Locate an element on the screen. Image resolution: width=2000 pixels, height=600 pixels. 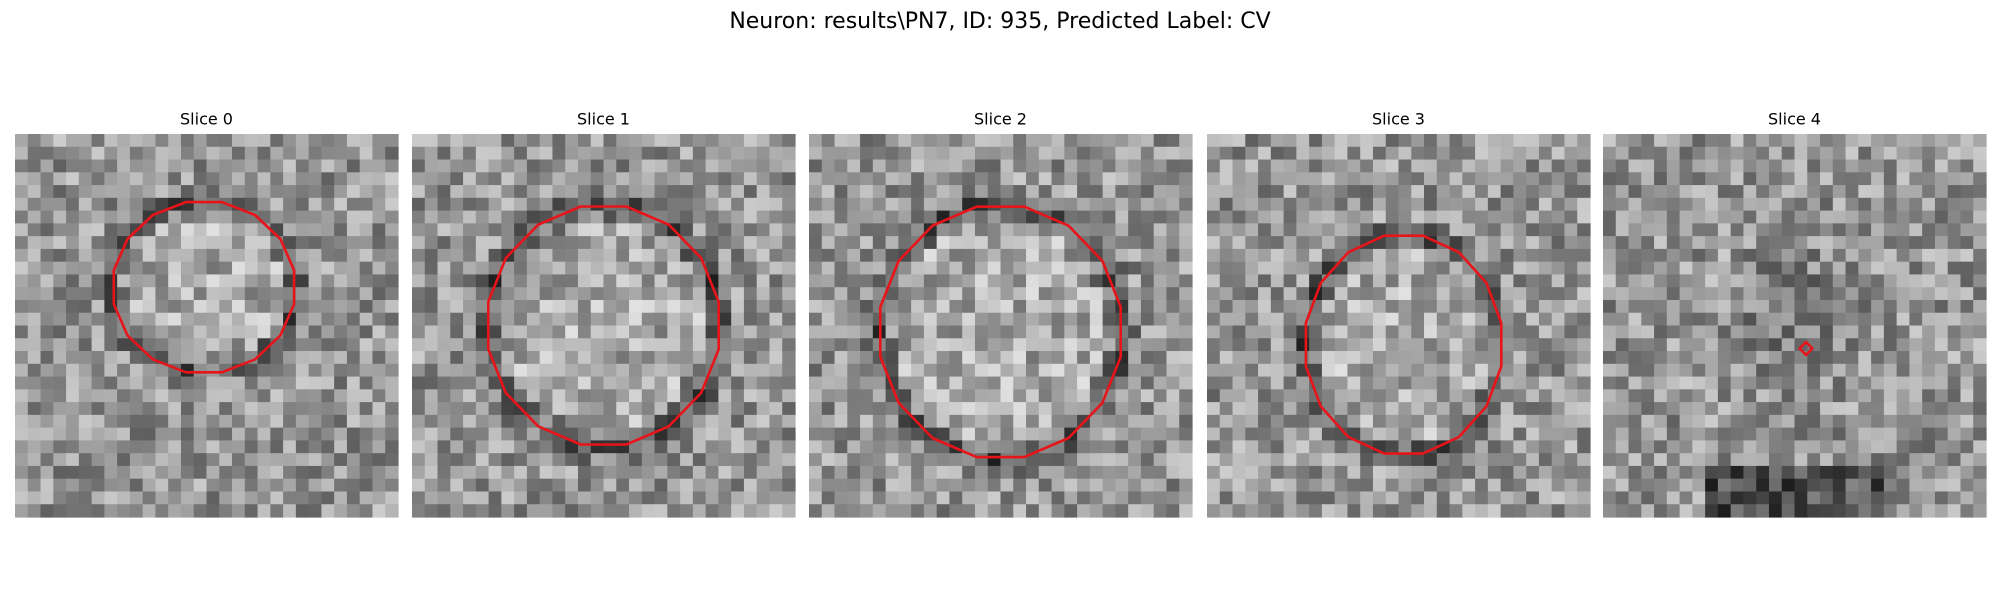
slice-panel: Slice 4 is located at coordinates (1795, 314).